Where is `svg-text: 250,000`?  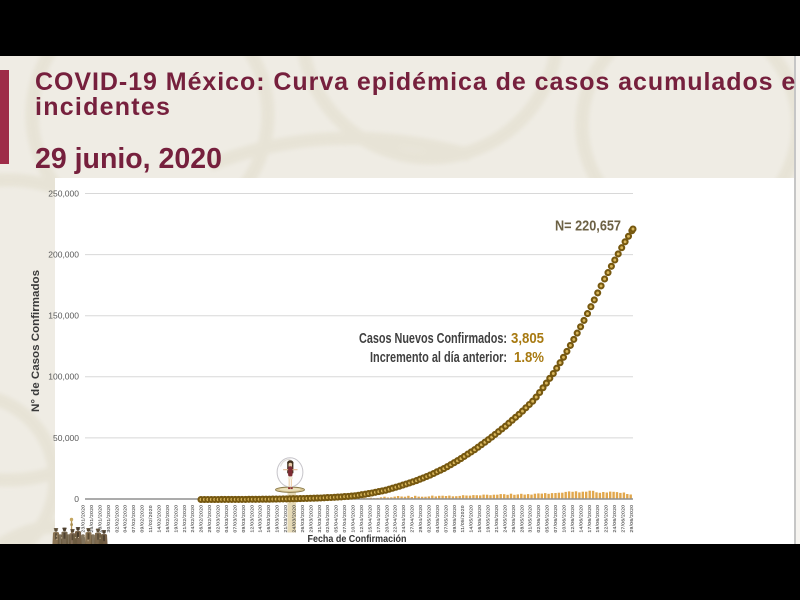 svg-text: 250,000 is located at coordinates (63, 193).